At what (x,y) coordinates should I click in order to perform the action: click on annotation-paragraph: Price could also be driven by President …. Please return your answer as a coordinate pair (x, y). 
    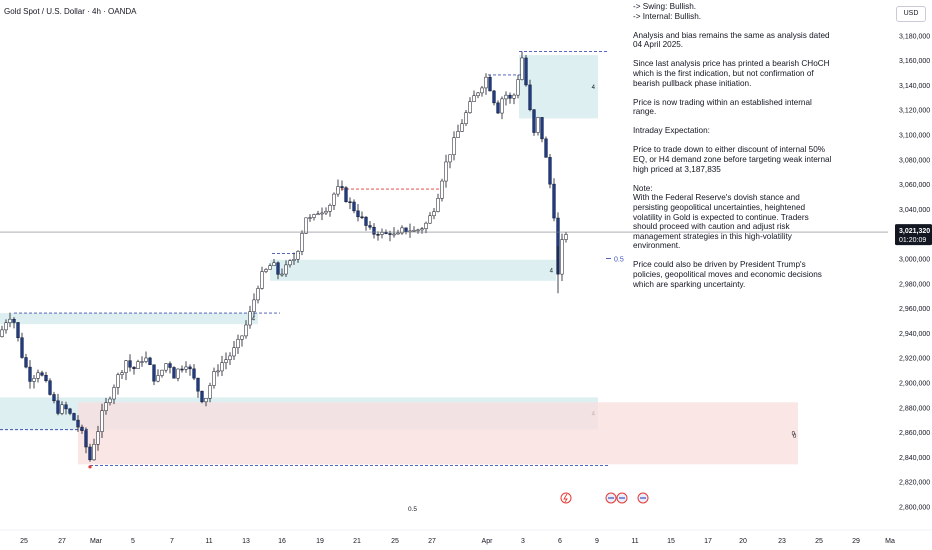
    Looking at the image, I should click on (727, 274).